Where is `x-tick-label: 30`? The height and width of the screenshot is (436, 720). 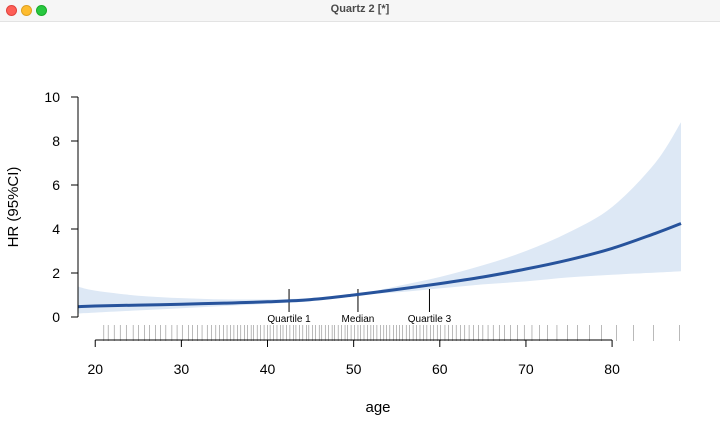
x-tick-label: 30 is located at coordinates (182, 369).